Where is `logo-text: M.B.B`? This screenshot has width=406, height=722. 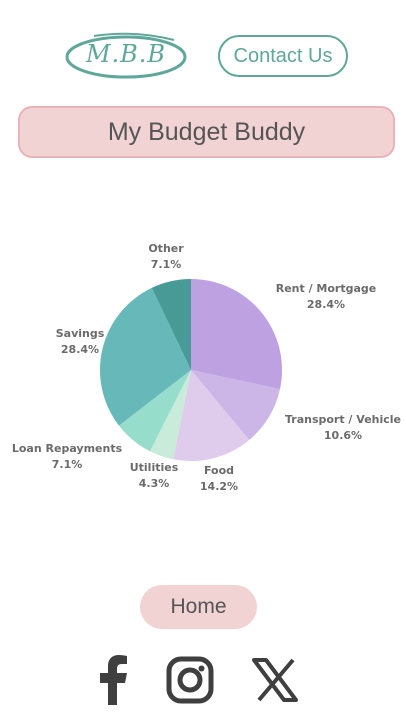 logo-text: M.B.B is located at coordinates (126, 54).